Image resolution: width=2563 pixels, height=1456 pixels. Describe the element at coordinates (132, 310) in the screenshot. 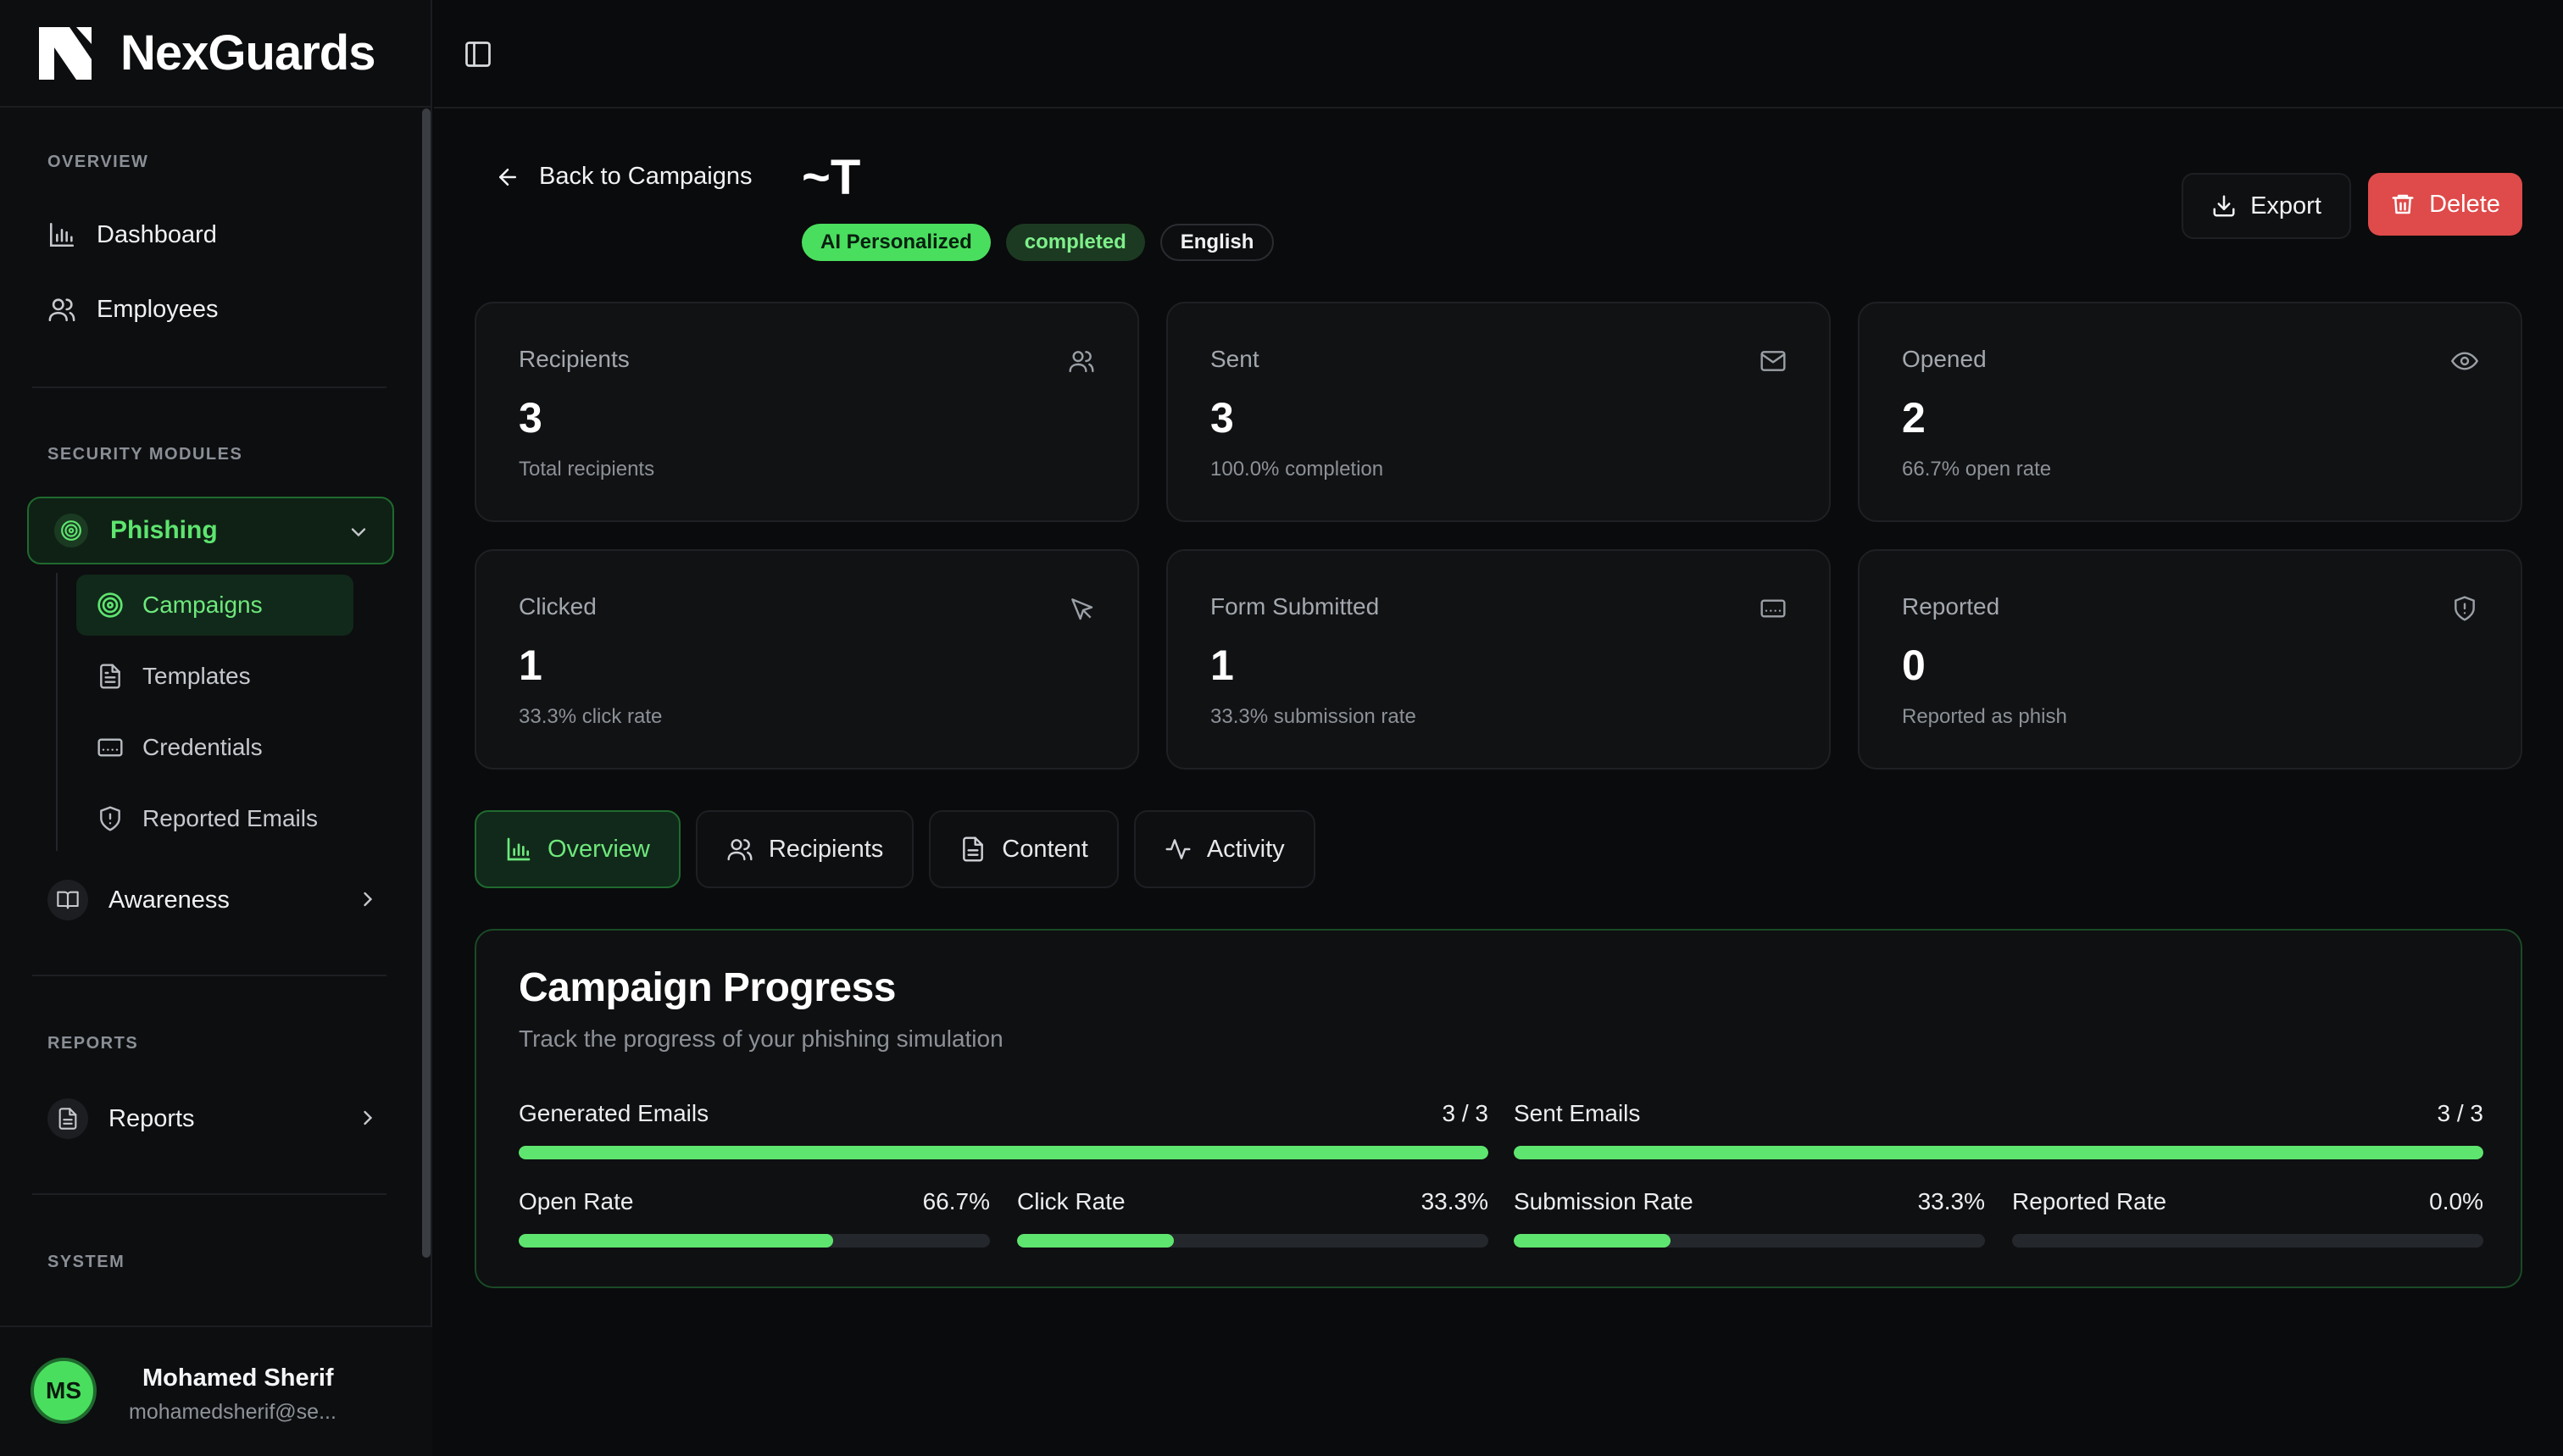

I see `sidebar-item-employees: Employees` at that location.